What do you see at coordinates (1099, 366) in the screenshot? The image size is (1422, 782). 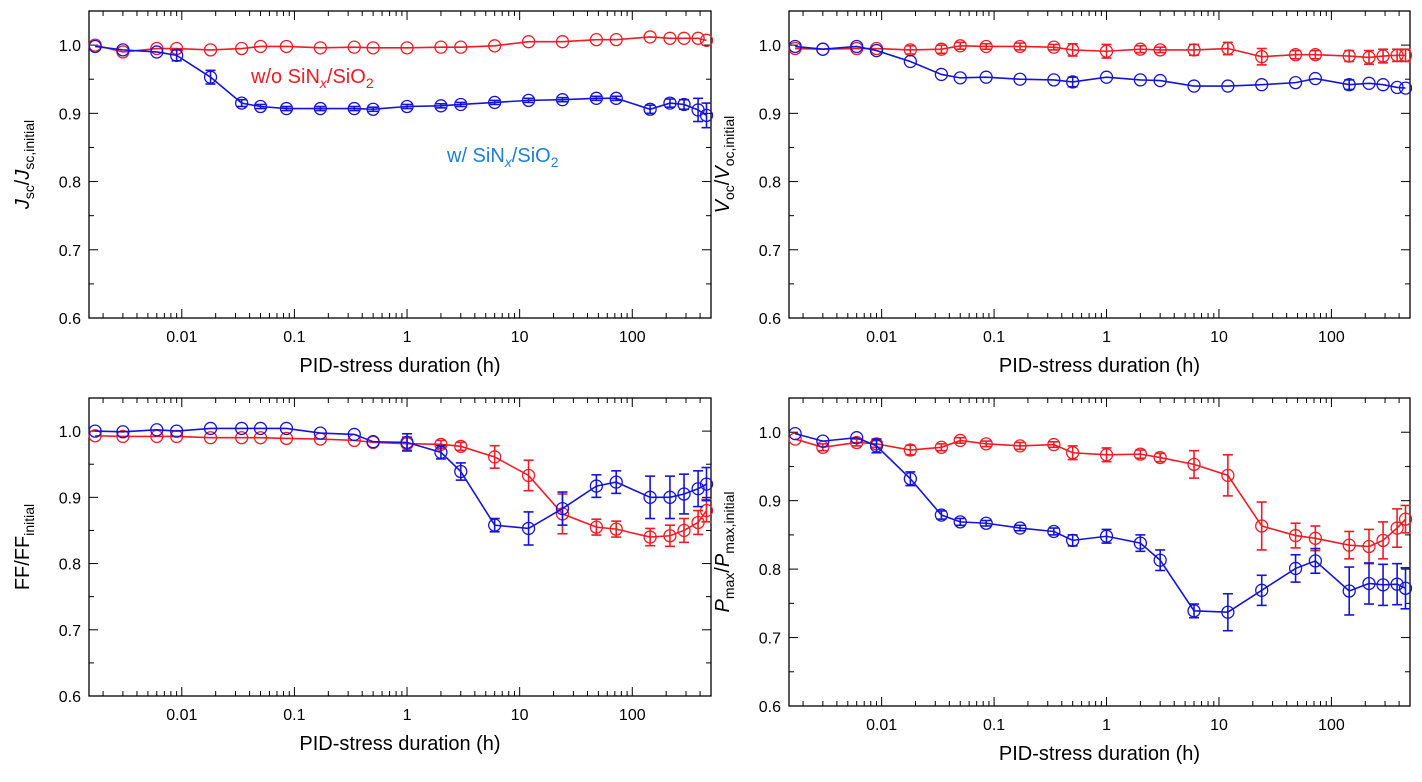 I see `x-axis-label: PID-stress duration (h)` at bounding box center [1099, 366].